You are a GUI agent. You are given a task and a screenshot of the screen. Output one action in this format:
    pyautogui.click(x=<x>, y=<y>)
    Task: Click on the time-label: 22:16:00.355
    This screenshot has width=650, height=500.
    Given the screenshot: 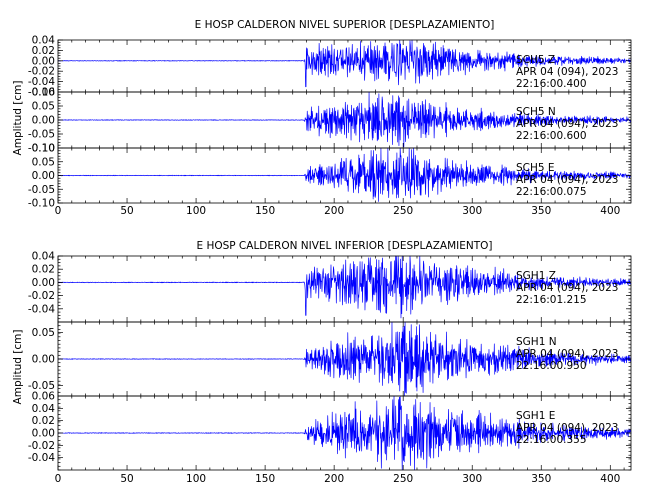 What is the action you would take?
    pyautogui.click(x=551, y=440)
    